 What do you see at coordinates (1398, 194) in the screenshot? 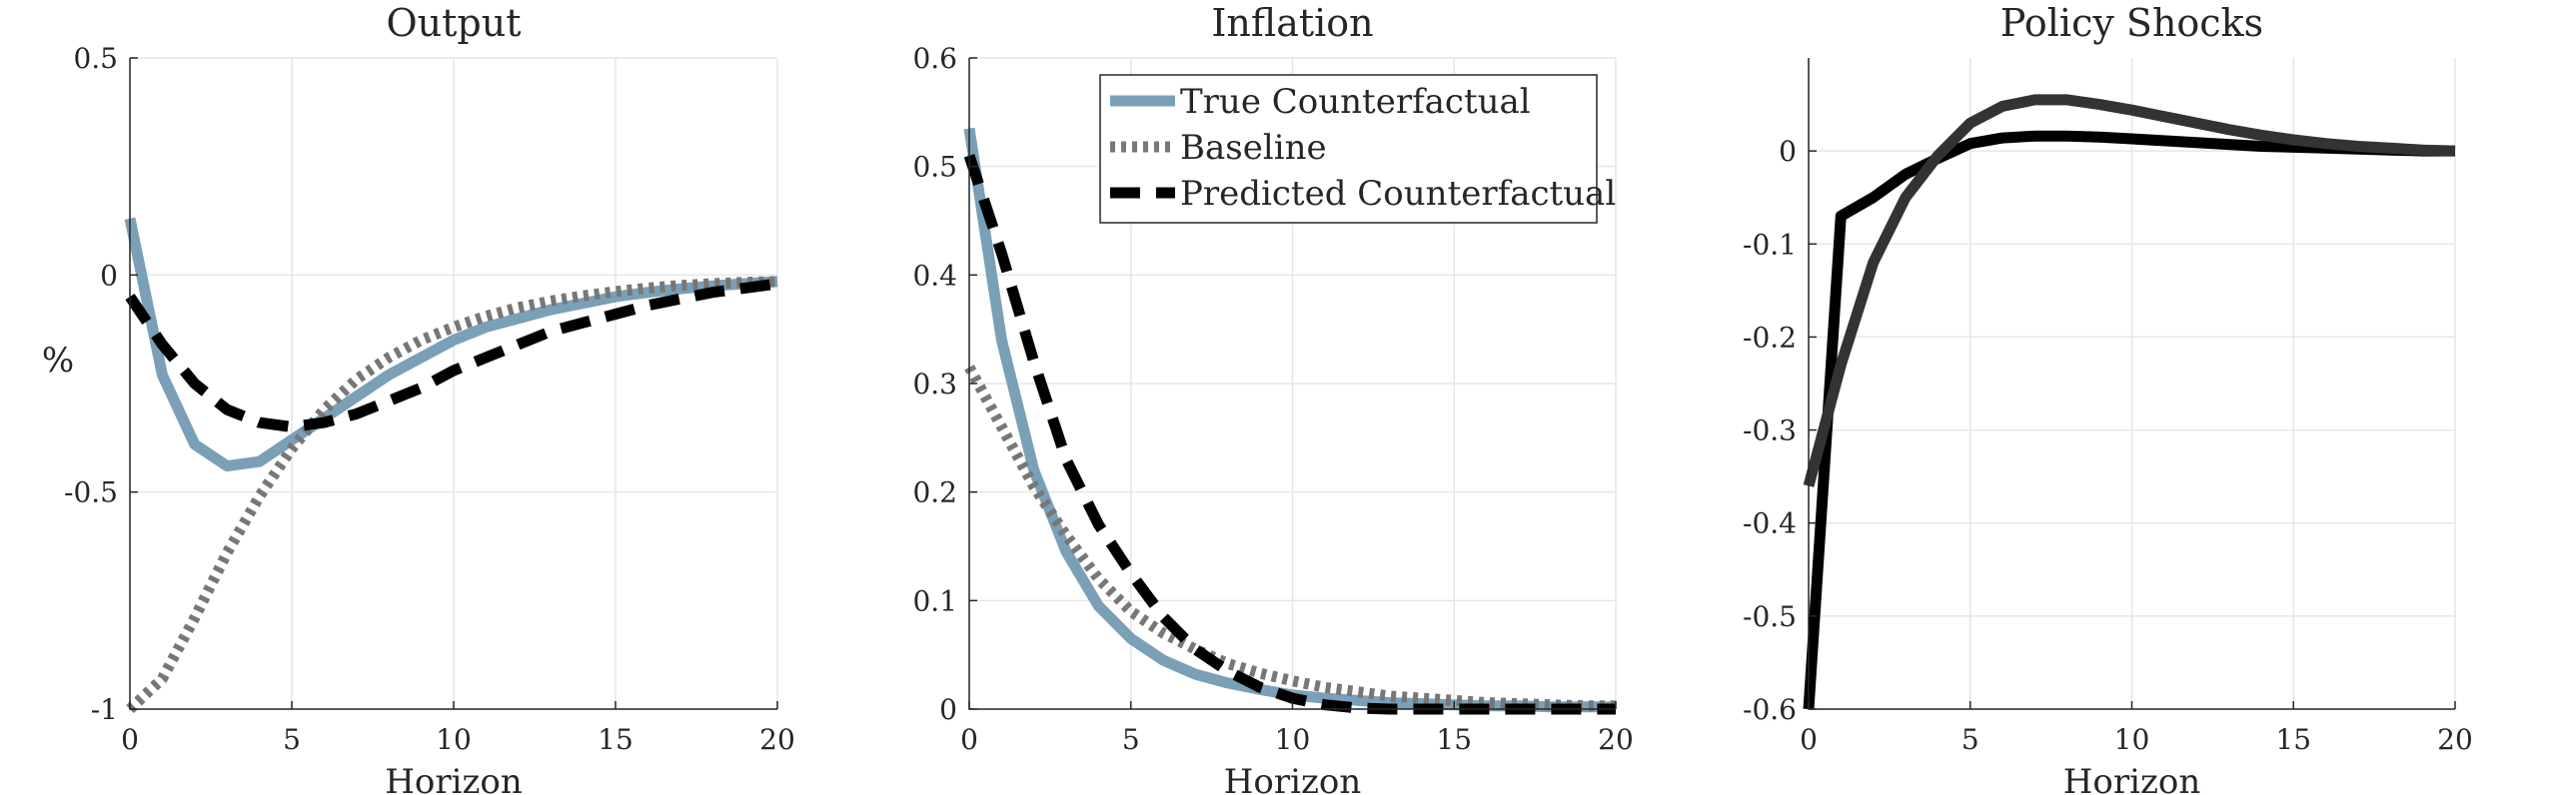
I see `legend-label-predicted-counterfactual: Predicted Counterfactual` at bounding box center [1398, 194].